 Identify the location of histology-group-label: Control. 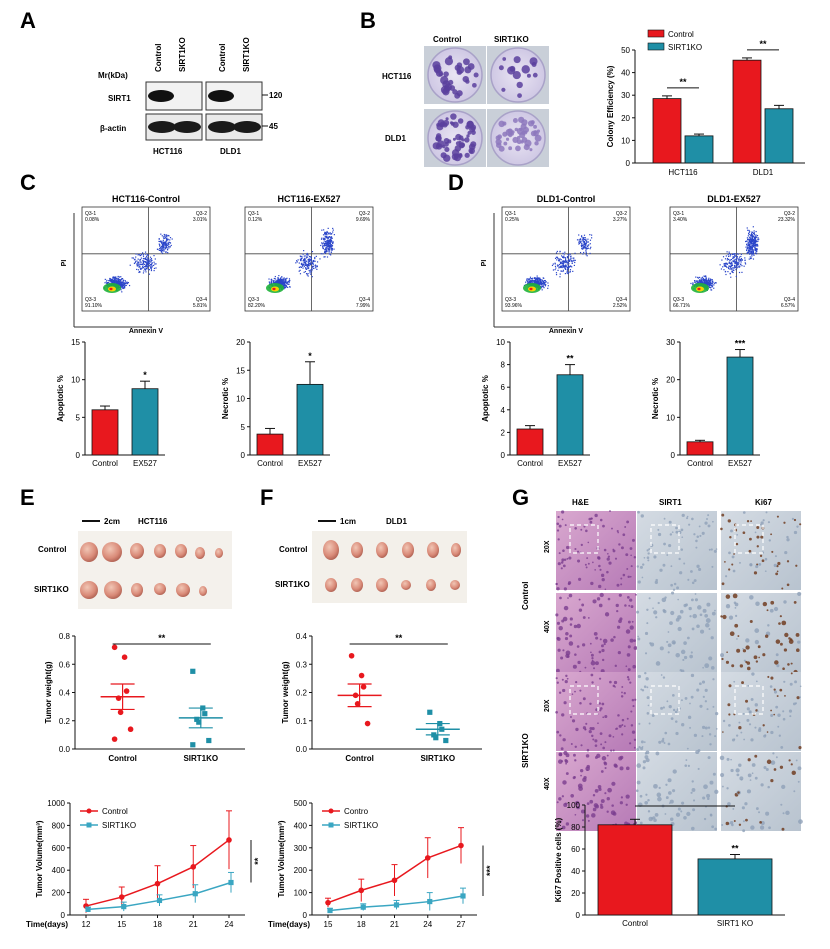
(525, 596).